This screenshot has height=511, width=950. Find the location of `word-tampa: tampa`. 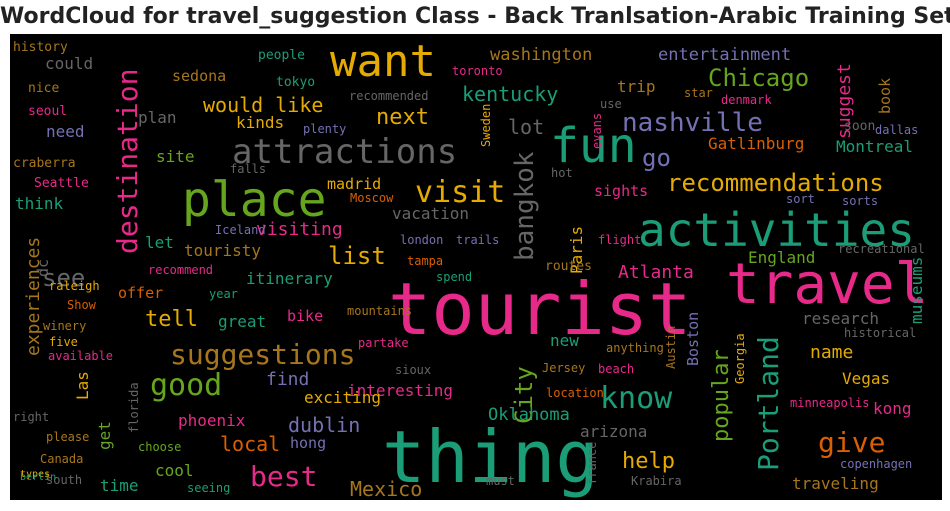

word-tampa: tampa is located at coordinates (425, 261).